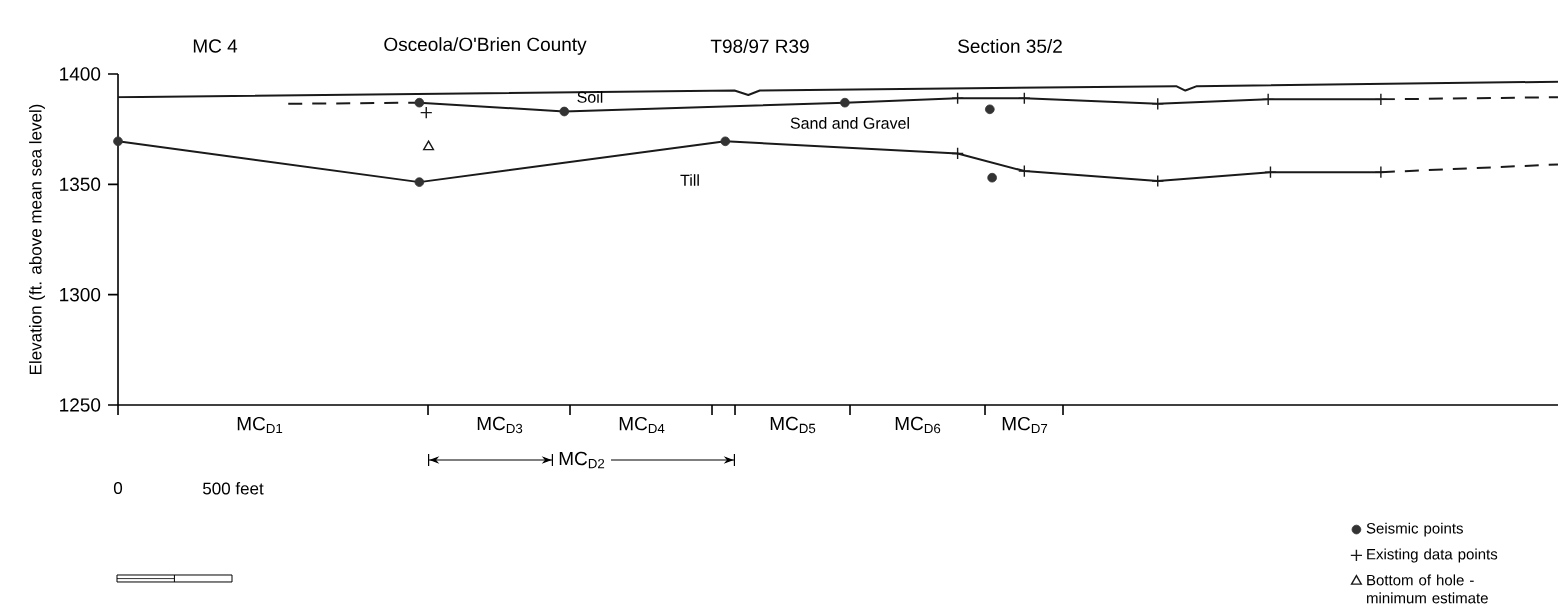 The height and width of the screenshot is (609, 1558). Describe the element at coordinates (215, 46) in the screenshot. I see `chart-title: MC 4` at that location.